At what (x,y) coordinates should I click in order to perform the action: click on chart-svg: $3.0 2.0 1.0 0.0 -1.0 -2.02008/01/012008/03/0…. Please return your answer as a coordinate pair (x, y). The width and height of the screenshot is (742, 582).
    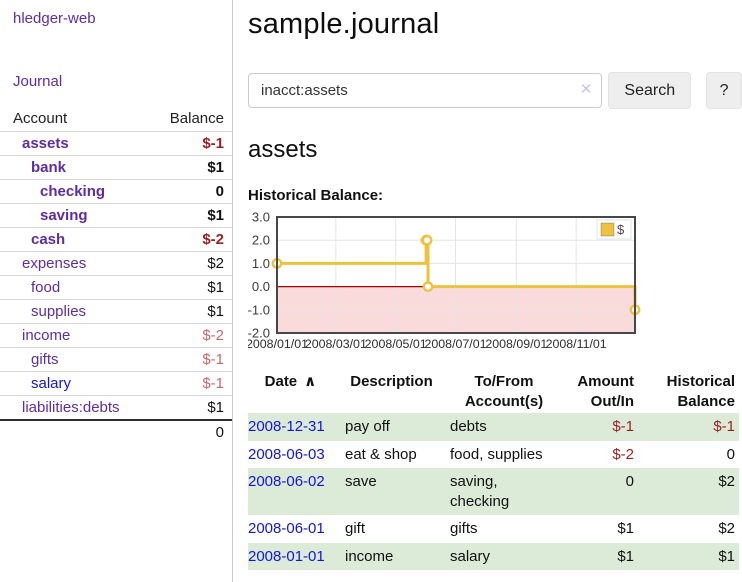
    Looking at the image, I should click on (443, 280).